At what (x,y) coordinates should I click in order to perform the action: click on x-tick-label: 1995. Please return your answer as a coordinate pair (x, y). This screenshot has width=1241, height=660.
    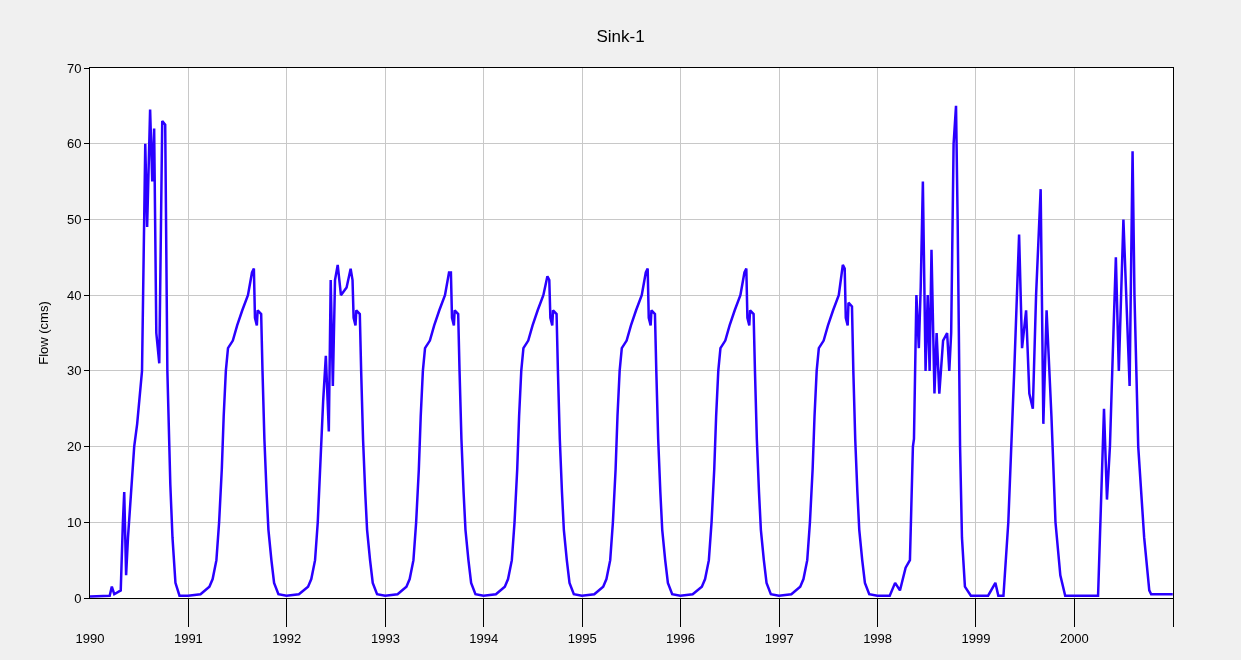
    Looking at the image, I should click on (582, 638).